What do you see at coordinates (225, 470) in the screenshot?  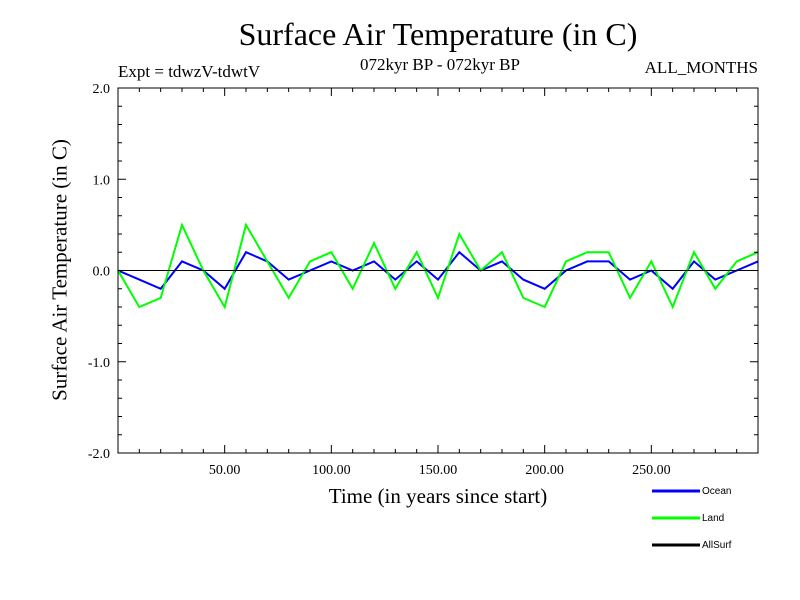 I see `x-tick-label: 50.00` at bounding box center [225, 470].